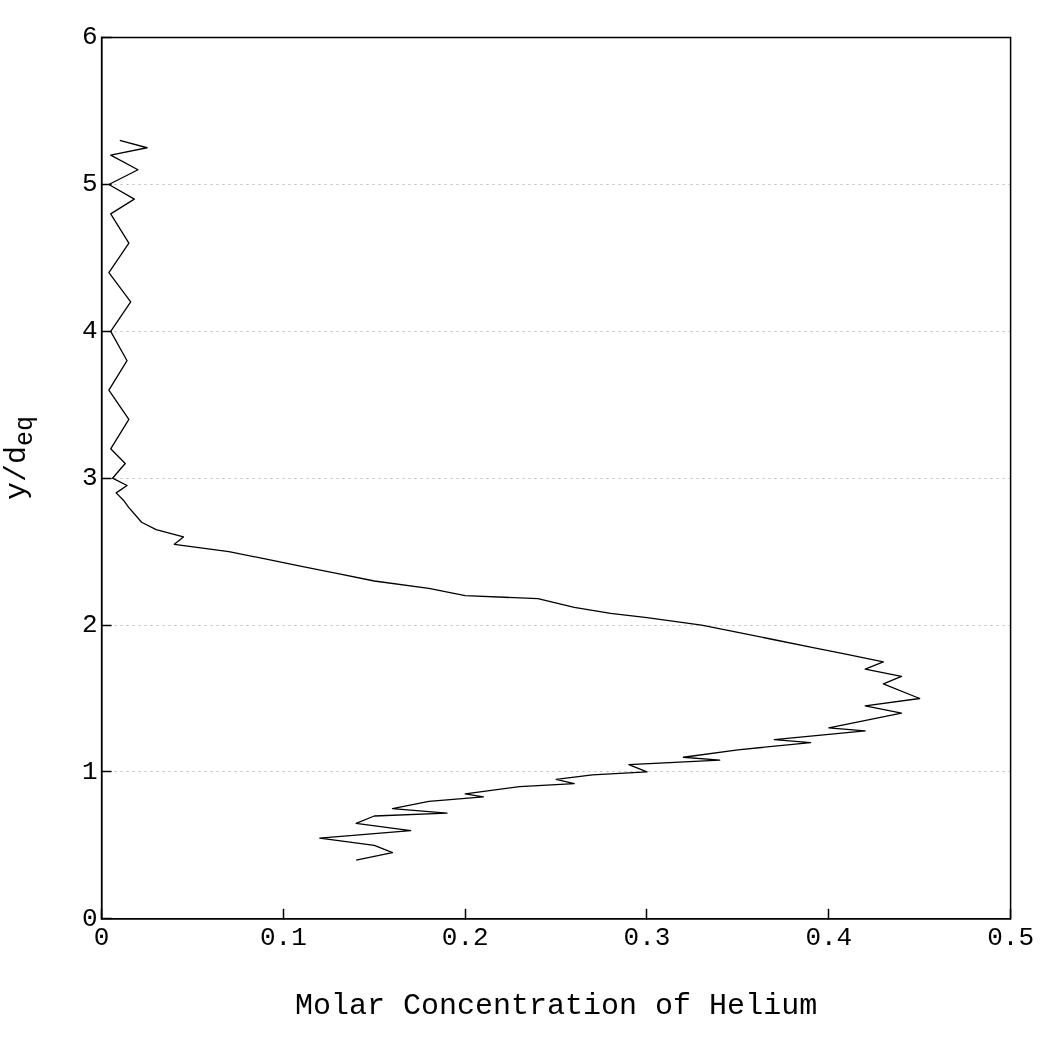 This screenshot has width=1062, height=1049. What do you see at coordinates (89, 624) in the screenshot?
I see `y-tick-label: 2` at bounding box center [89, 624].